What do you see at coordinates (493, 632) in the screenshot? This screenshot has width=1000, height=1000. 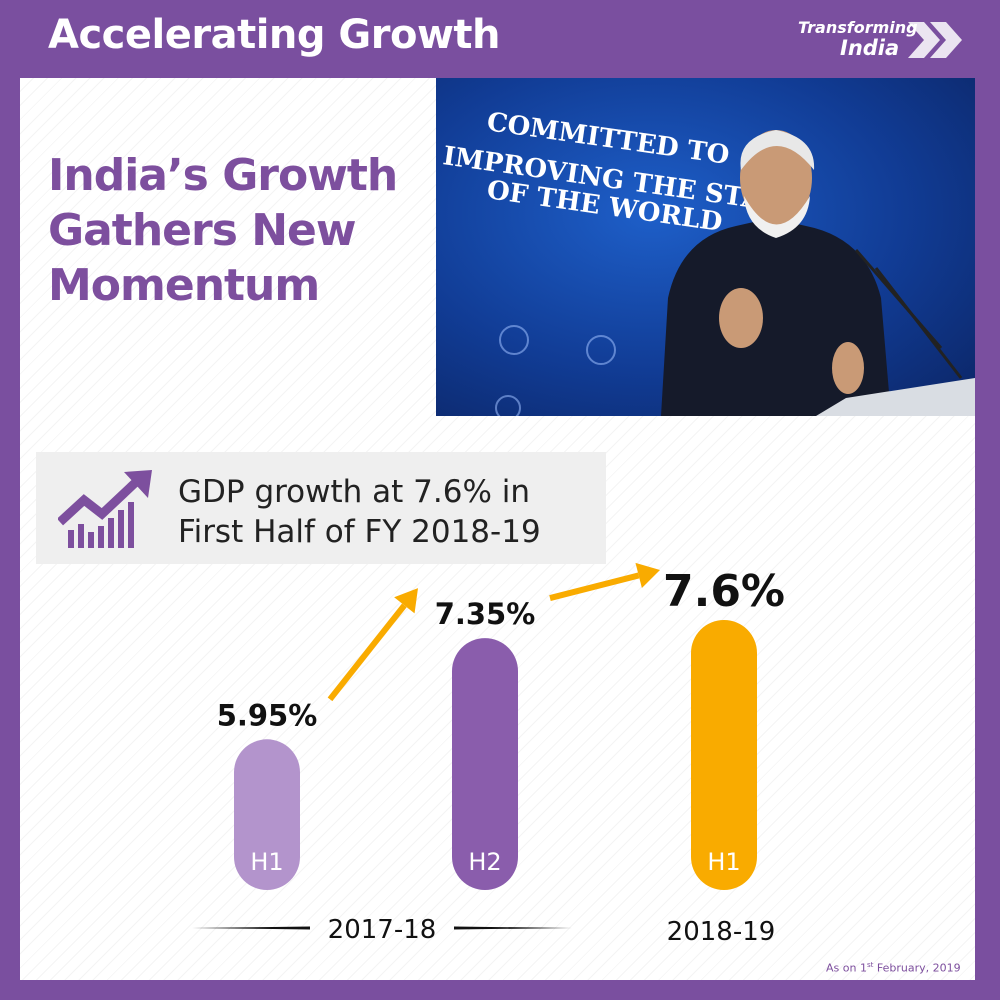 I see `growth-arrows` at bounding box center [493, 632].